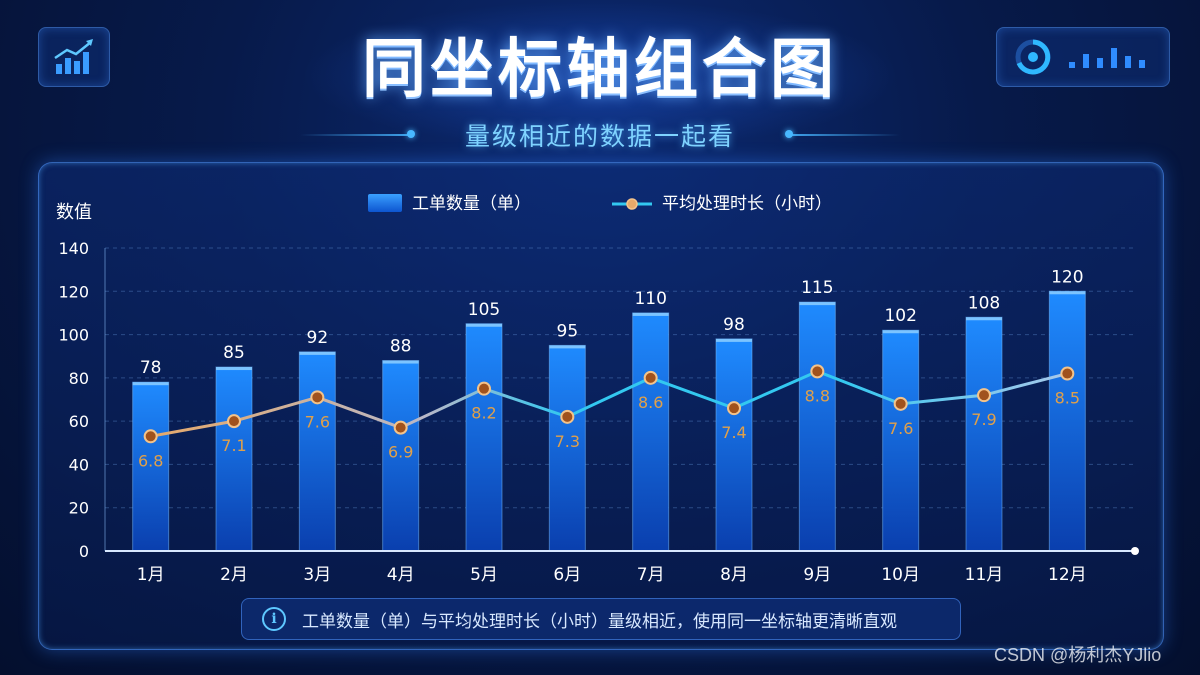  Describe the element at coordinates (79, 464) in the screenshot. I see `y-tick-label: 40` at that location.